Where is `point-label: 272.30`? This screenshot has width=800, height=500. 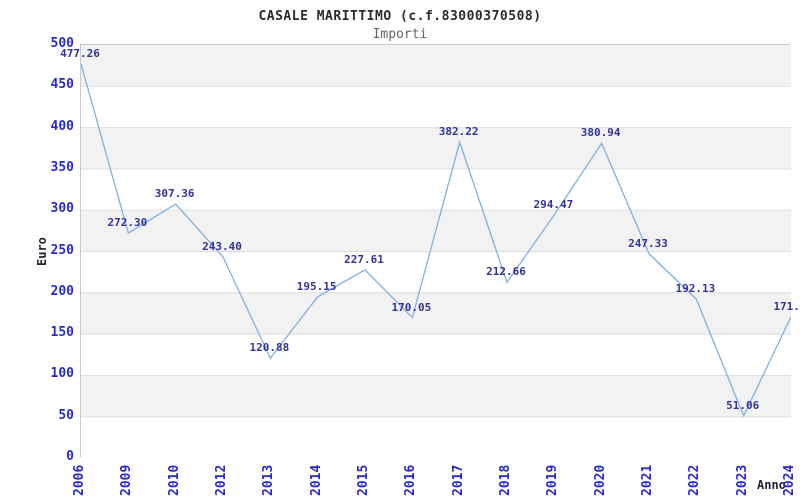 point-label: 272.30 is located at coordinates (127, 223).